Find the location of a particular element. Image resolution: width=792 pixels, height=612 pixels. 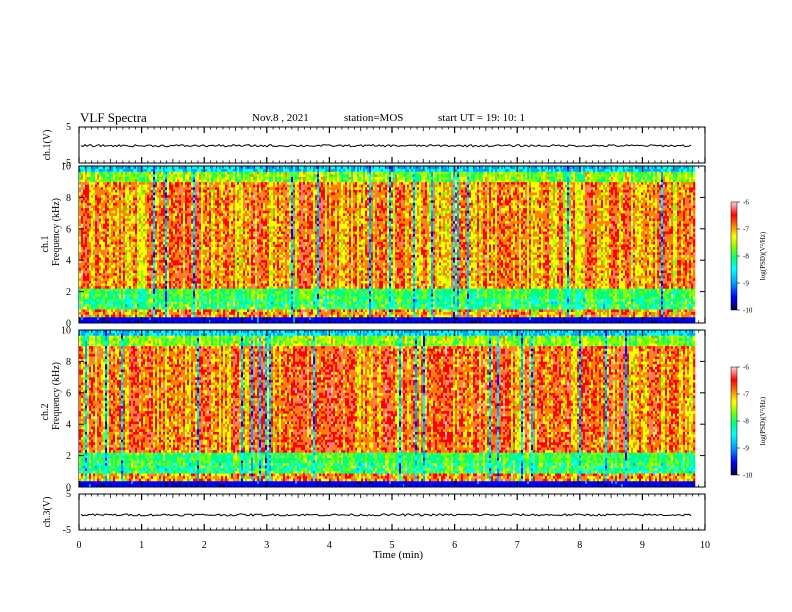

start-time-label: start UT = 19: 10: 1 is located at coordinates (481, 118).